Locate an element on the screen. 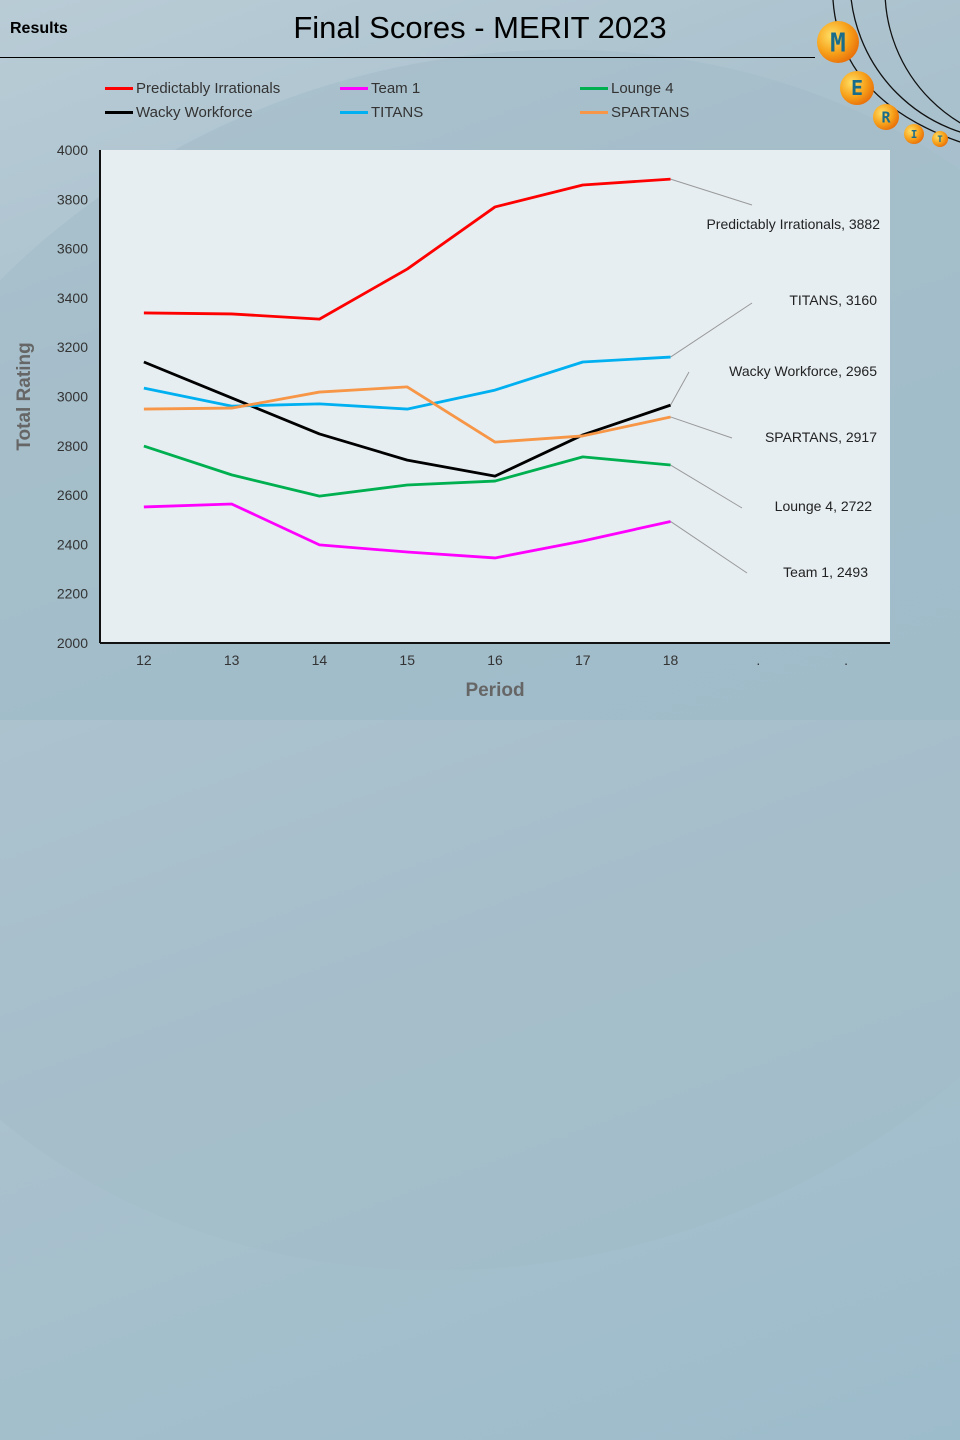 The width and height of the screenshot is (960, 1440). data-label: Team 1, 2493 is located at coordinates (825, 572).